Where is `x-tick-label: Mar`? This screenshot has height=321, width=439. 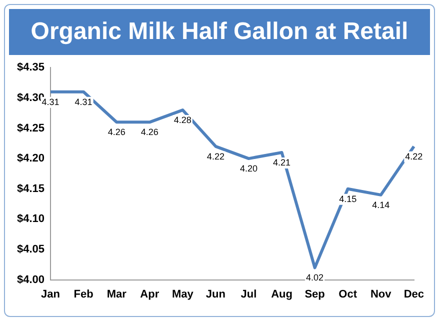 x-tick-label: Mar is located at coordinates (117, 294).